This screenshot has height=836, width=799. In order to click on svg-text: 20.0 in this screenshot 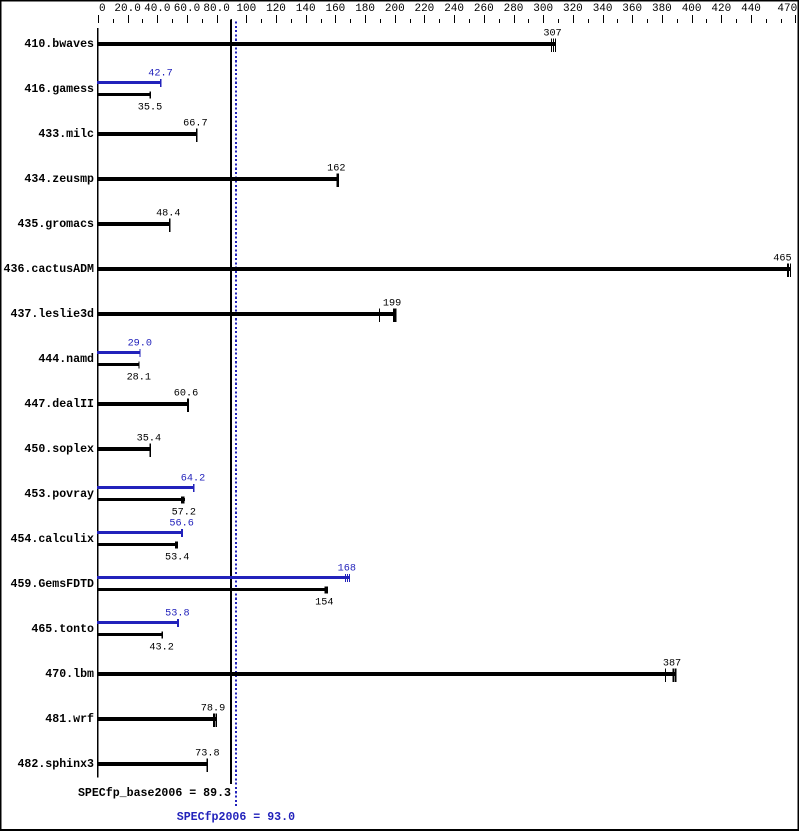, I will do `click(127, 9)`.